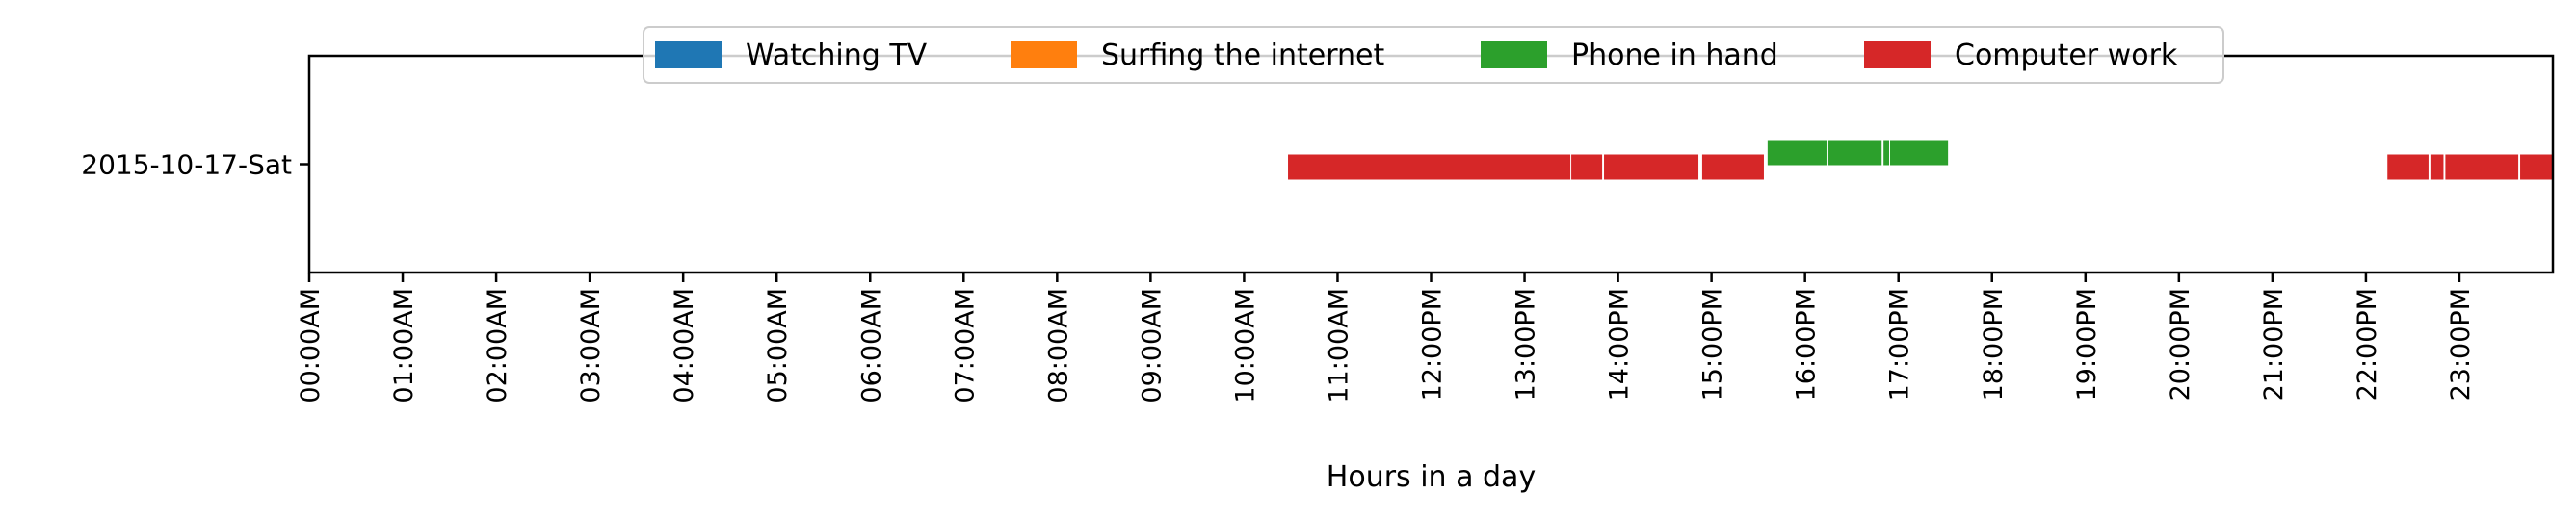 This screenshot has height=520, width=2576. What do you see at coordinates (871, 345) in the screenshot?
I see `x-tick-label: 06:00AM` at bounding box center [871, 345].